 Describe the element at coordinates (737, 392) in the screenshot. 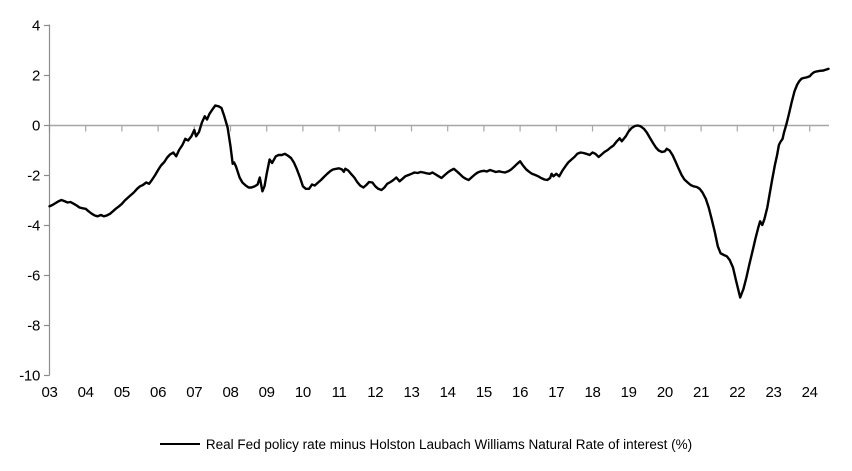

I see `x-tick-label: 22` at that location.